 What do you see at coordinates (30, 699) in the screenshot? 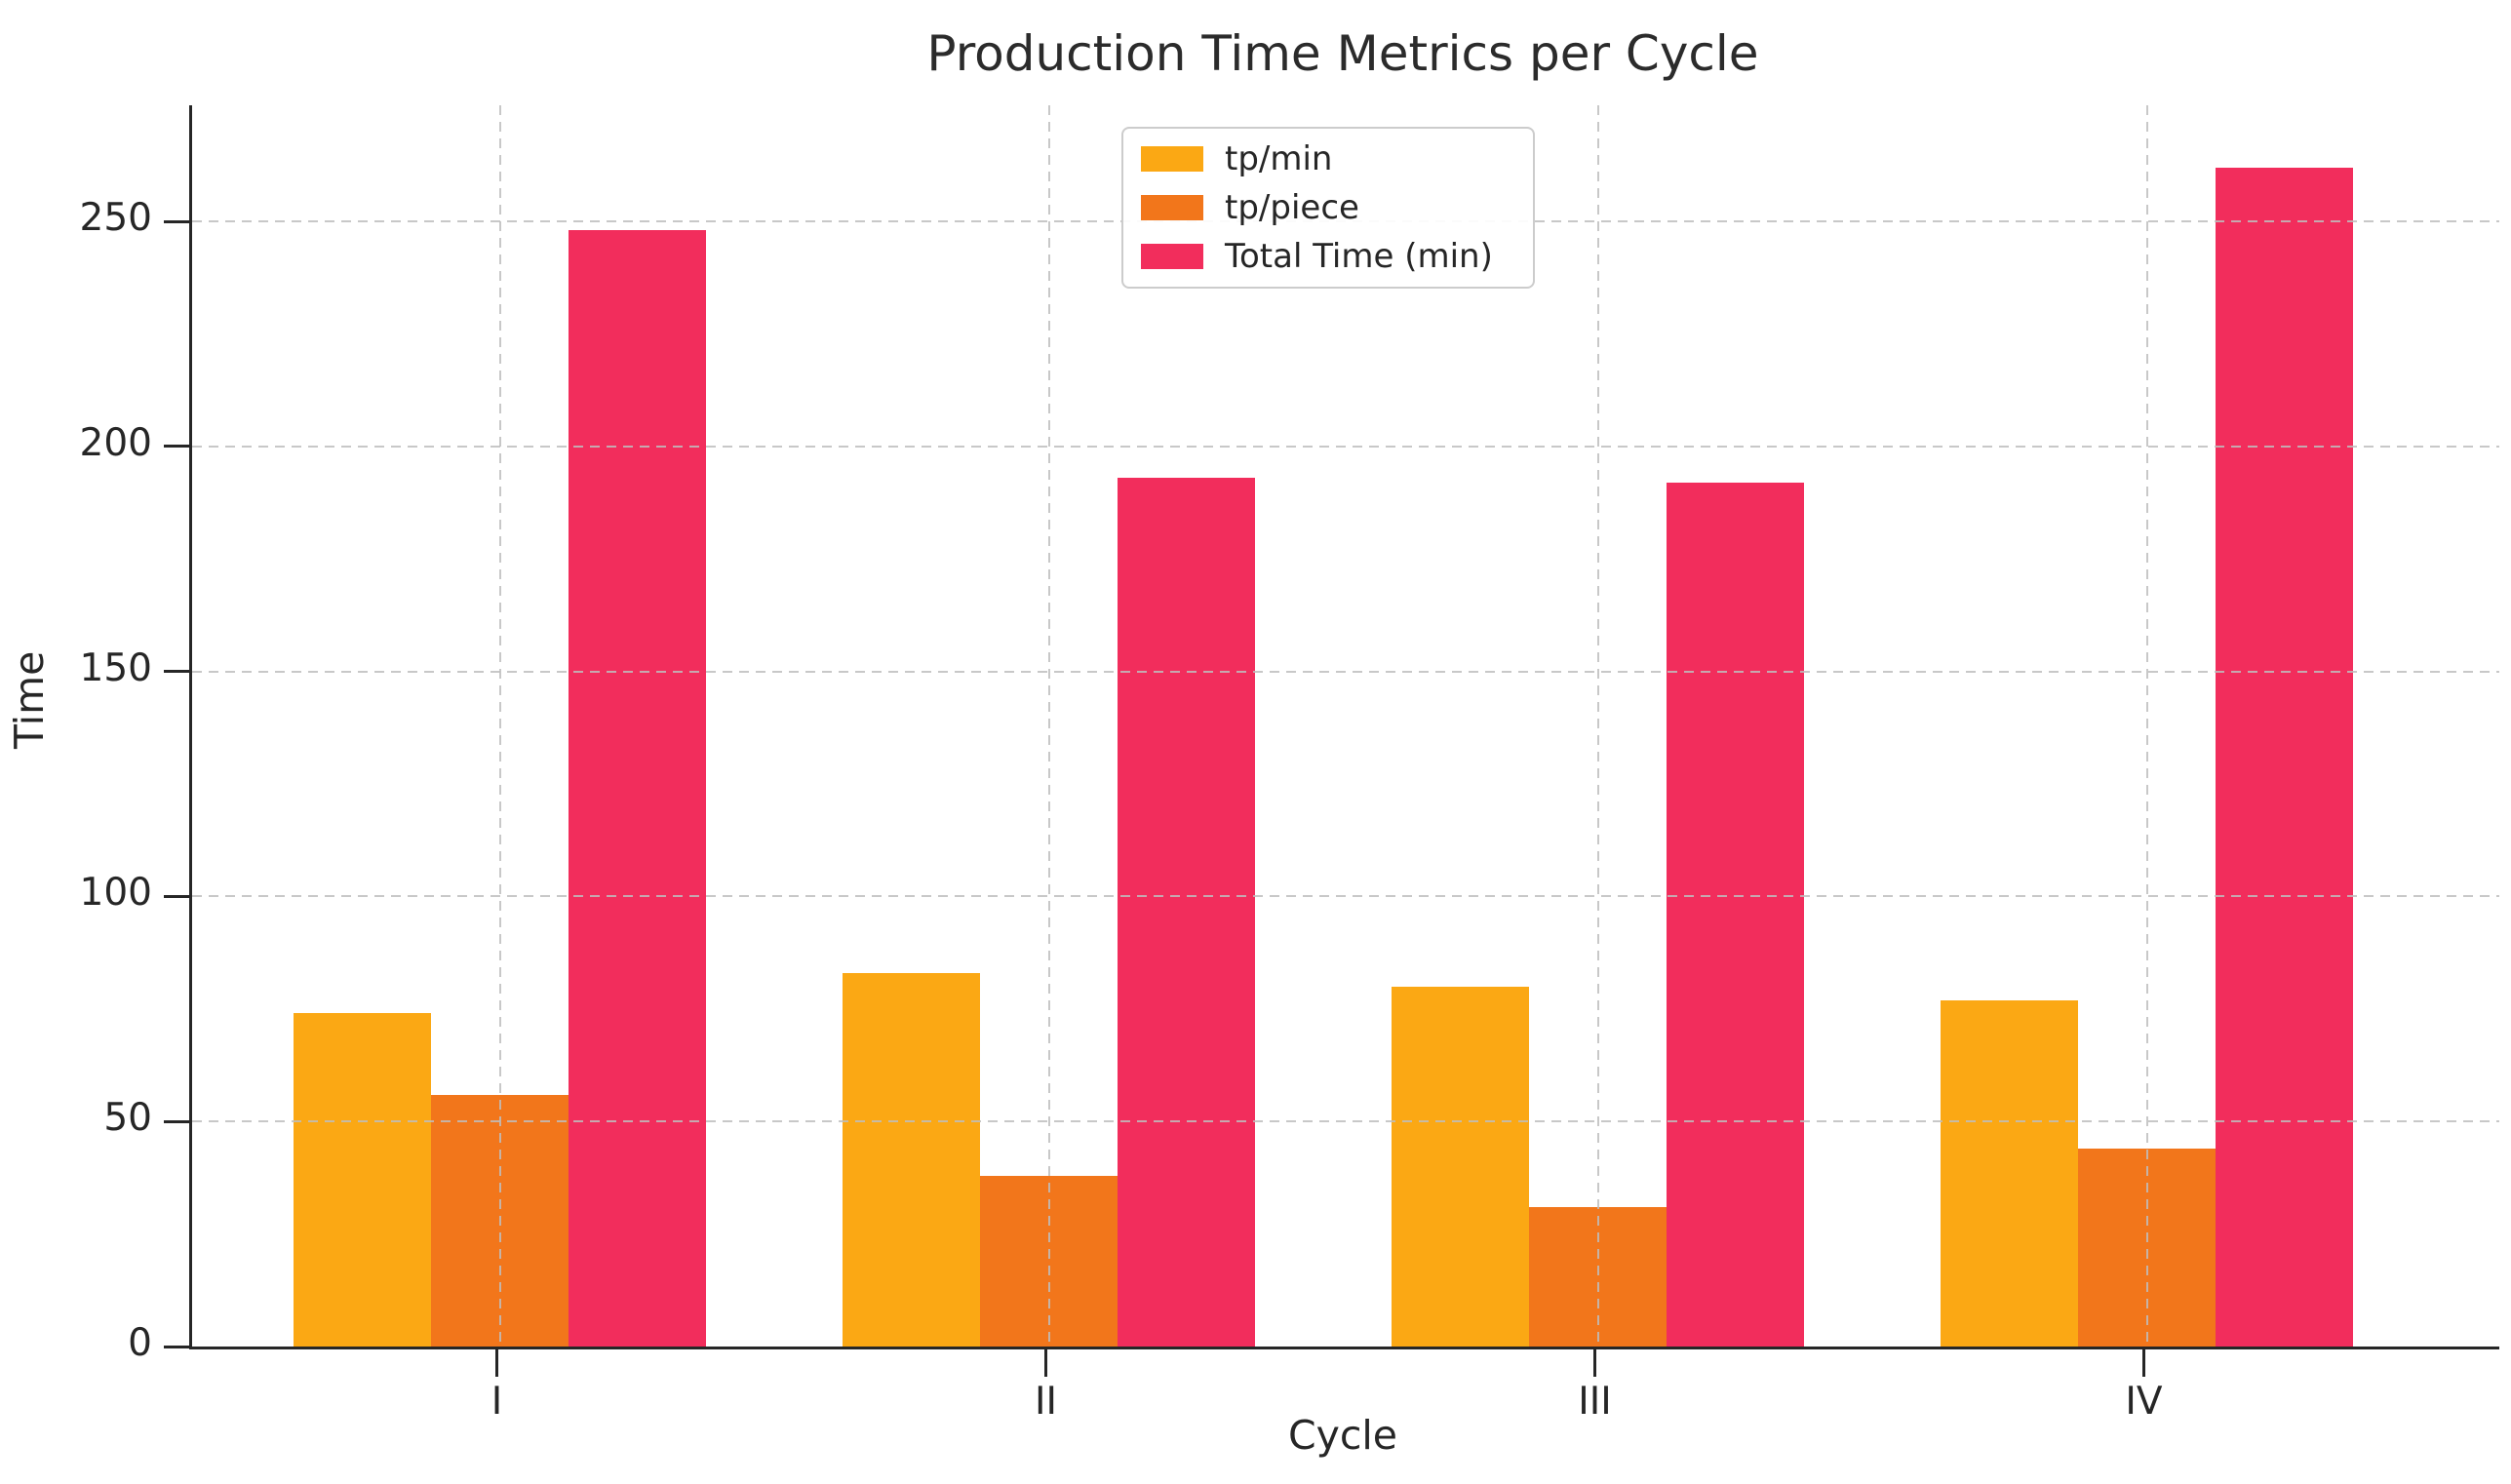
I see `y-axis-label: Time` at bounding box center [30, 699].